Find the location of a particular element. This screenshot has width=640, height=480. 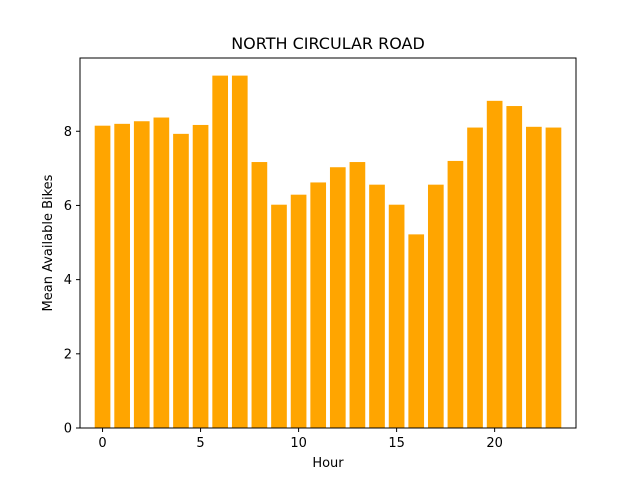

y-tick-label: 2 is located at coordinates (68, 354).